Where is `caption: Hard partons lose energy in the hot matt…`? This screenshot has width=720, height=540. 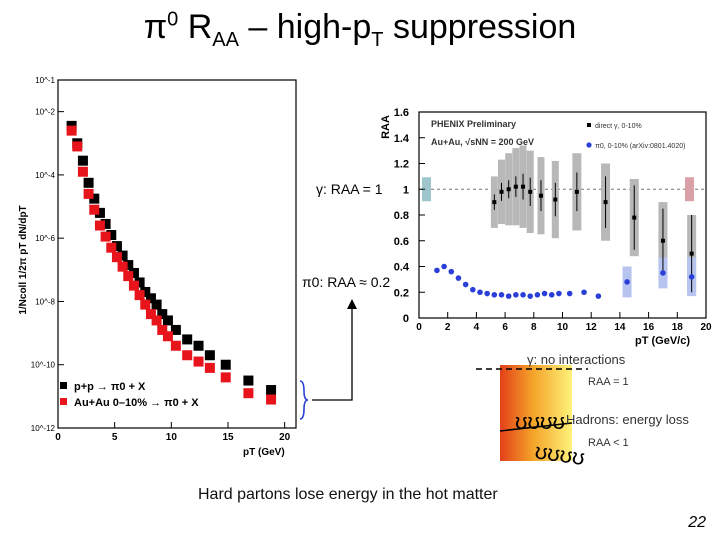 caption: Hard partons lose energy in the hot matt… is located at coordinates (348, 494).